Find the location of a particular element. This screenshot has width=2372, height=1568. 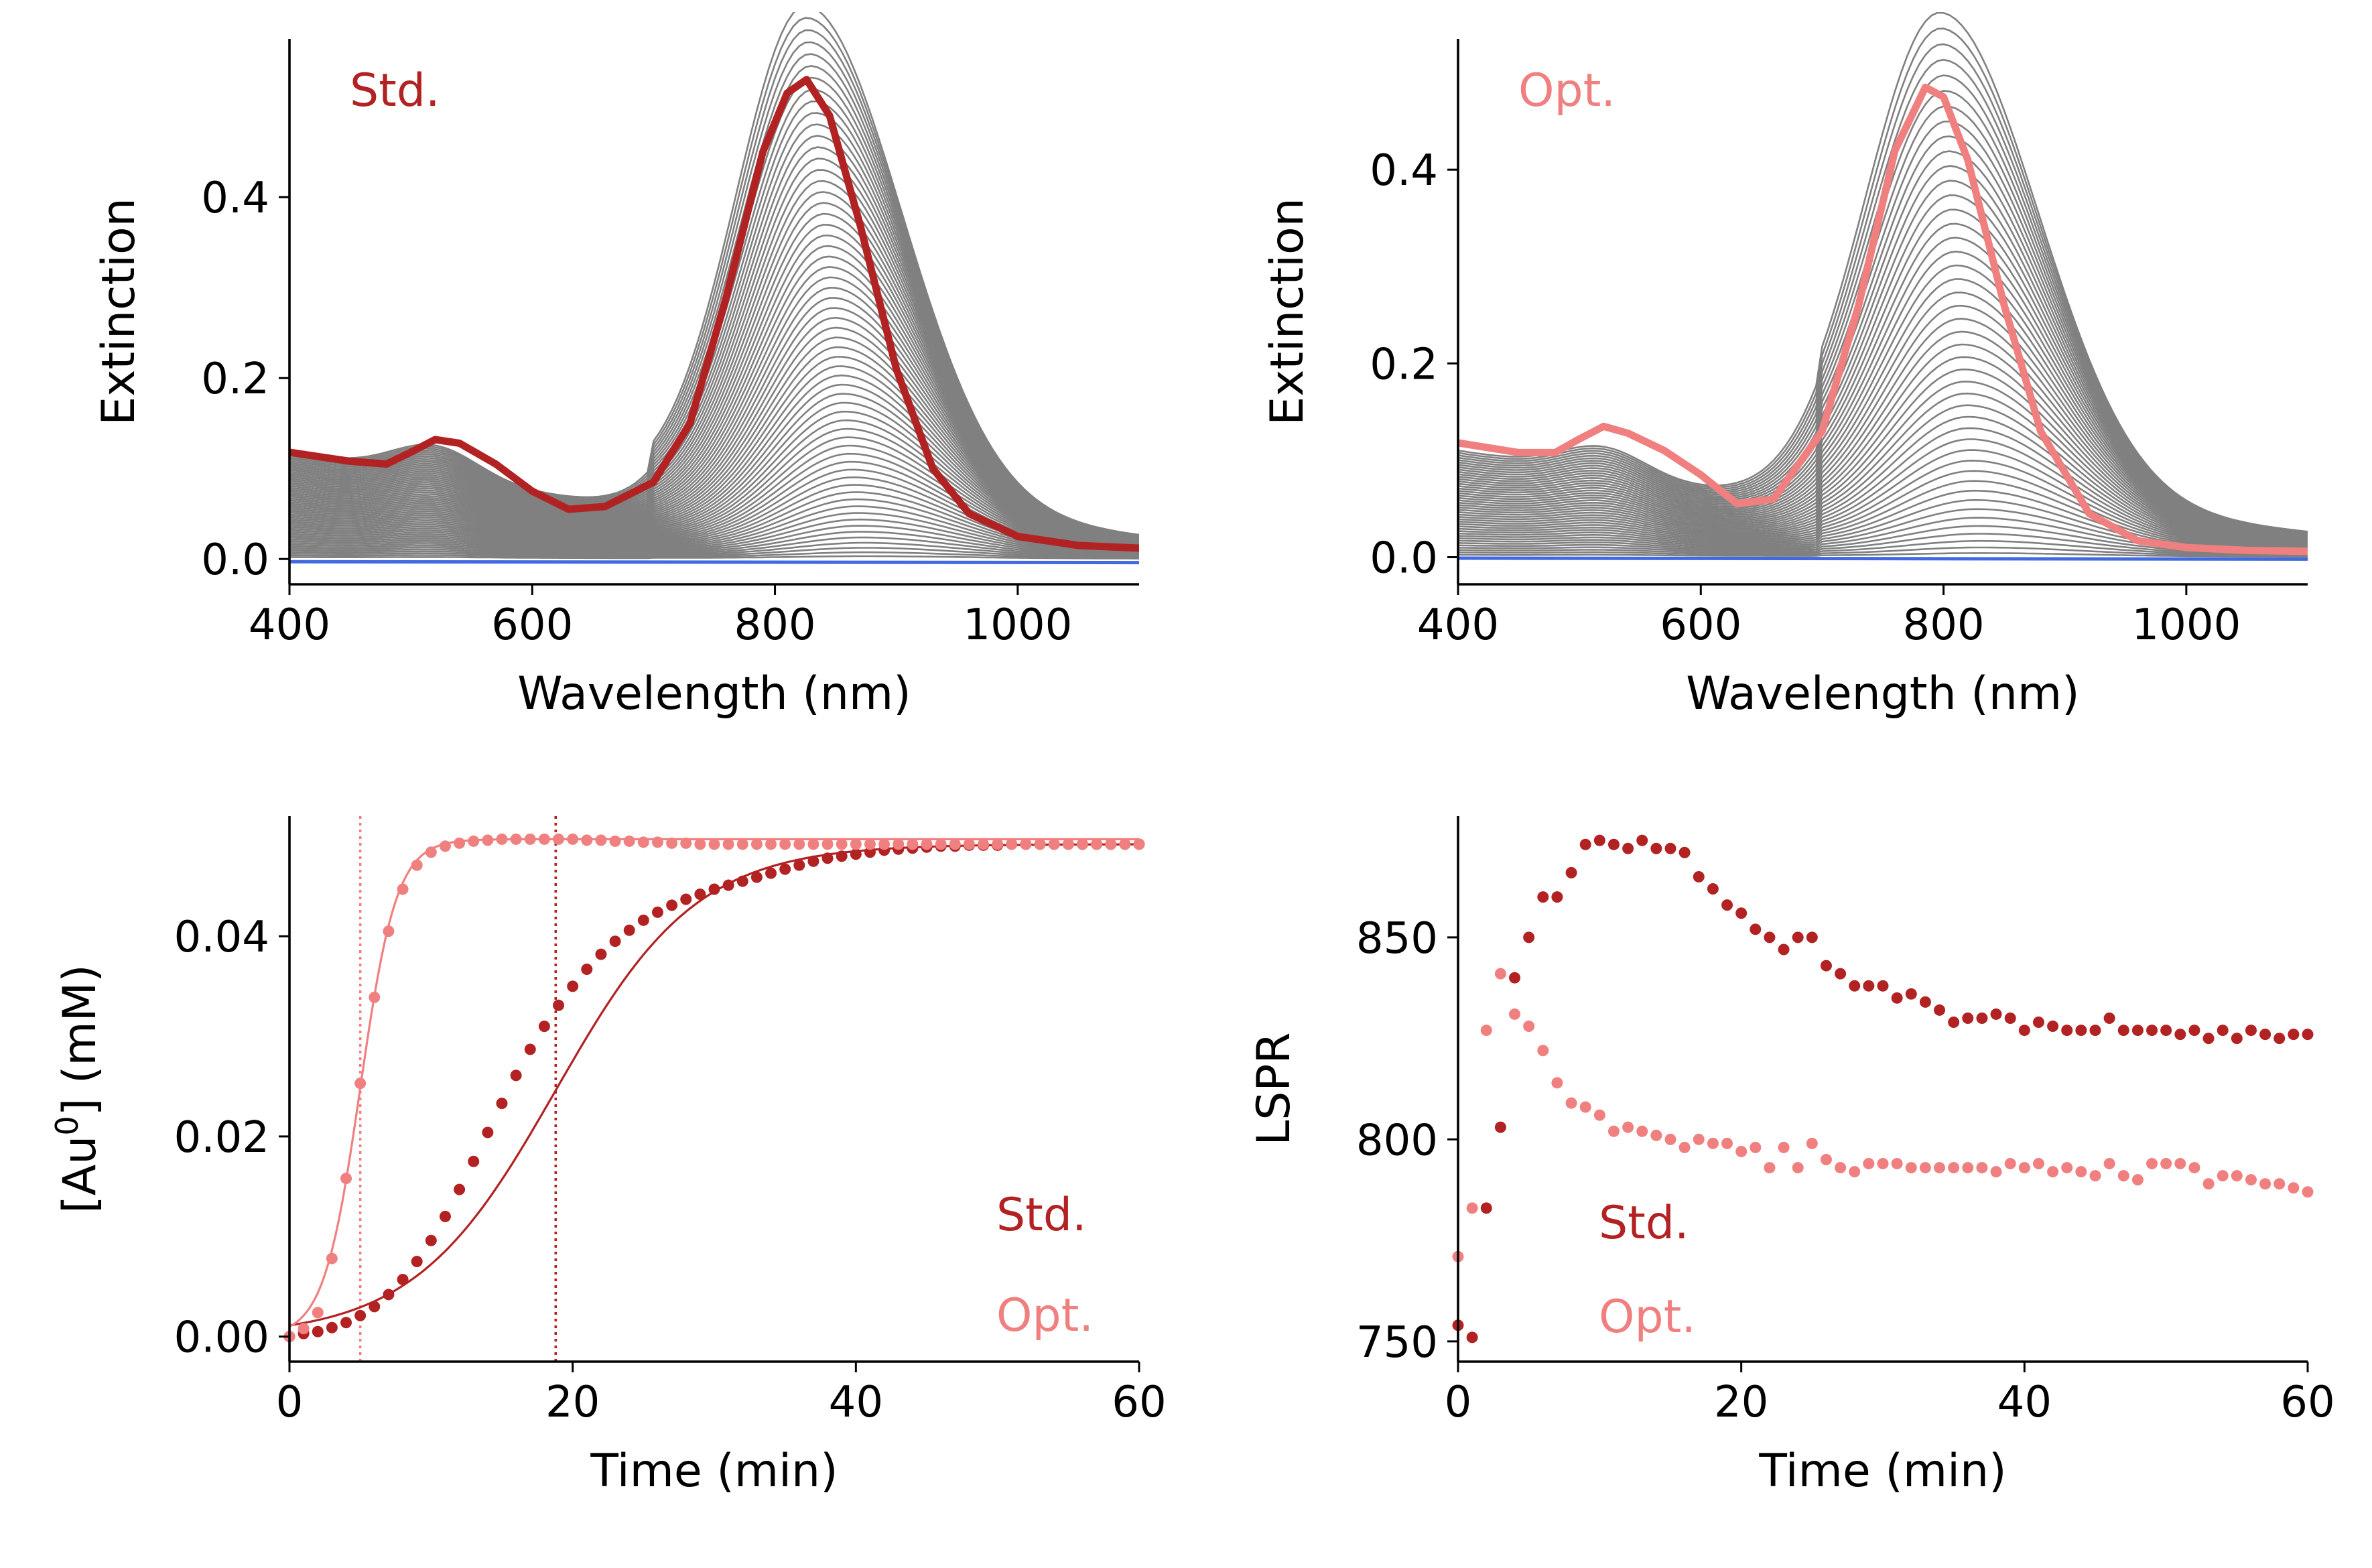

x-tick-label: 40 is located at coordinates (856, 1402).